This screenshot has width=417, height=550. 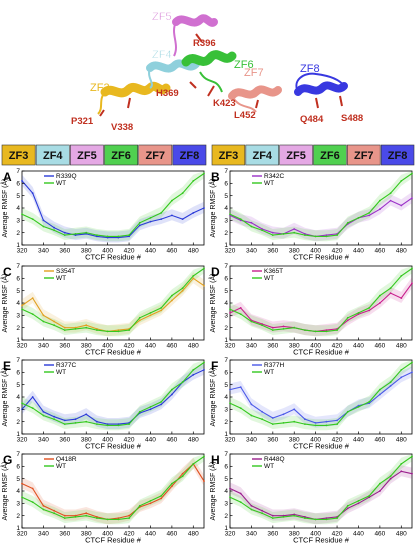 I want to click on legend-entry: K365T, so click(x=273, y=271).